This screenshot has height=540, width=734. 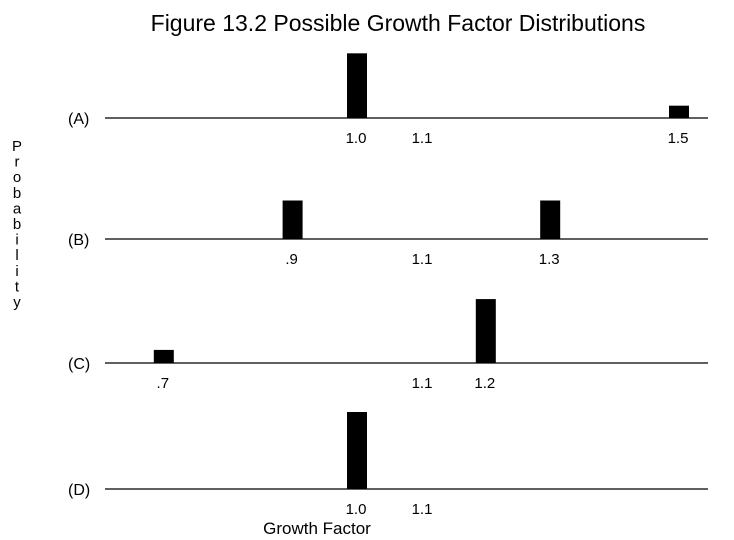 I want to click on y-axis-label-letter: t, so click(x=17, y=286).